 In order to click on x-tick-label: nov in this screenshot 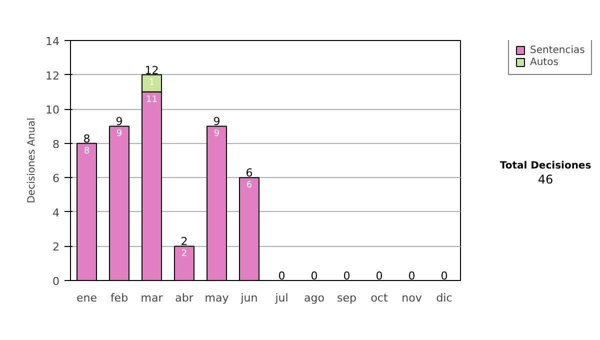, I will do `click(412, 298)`.